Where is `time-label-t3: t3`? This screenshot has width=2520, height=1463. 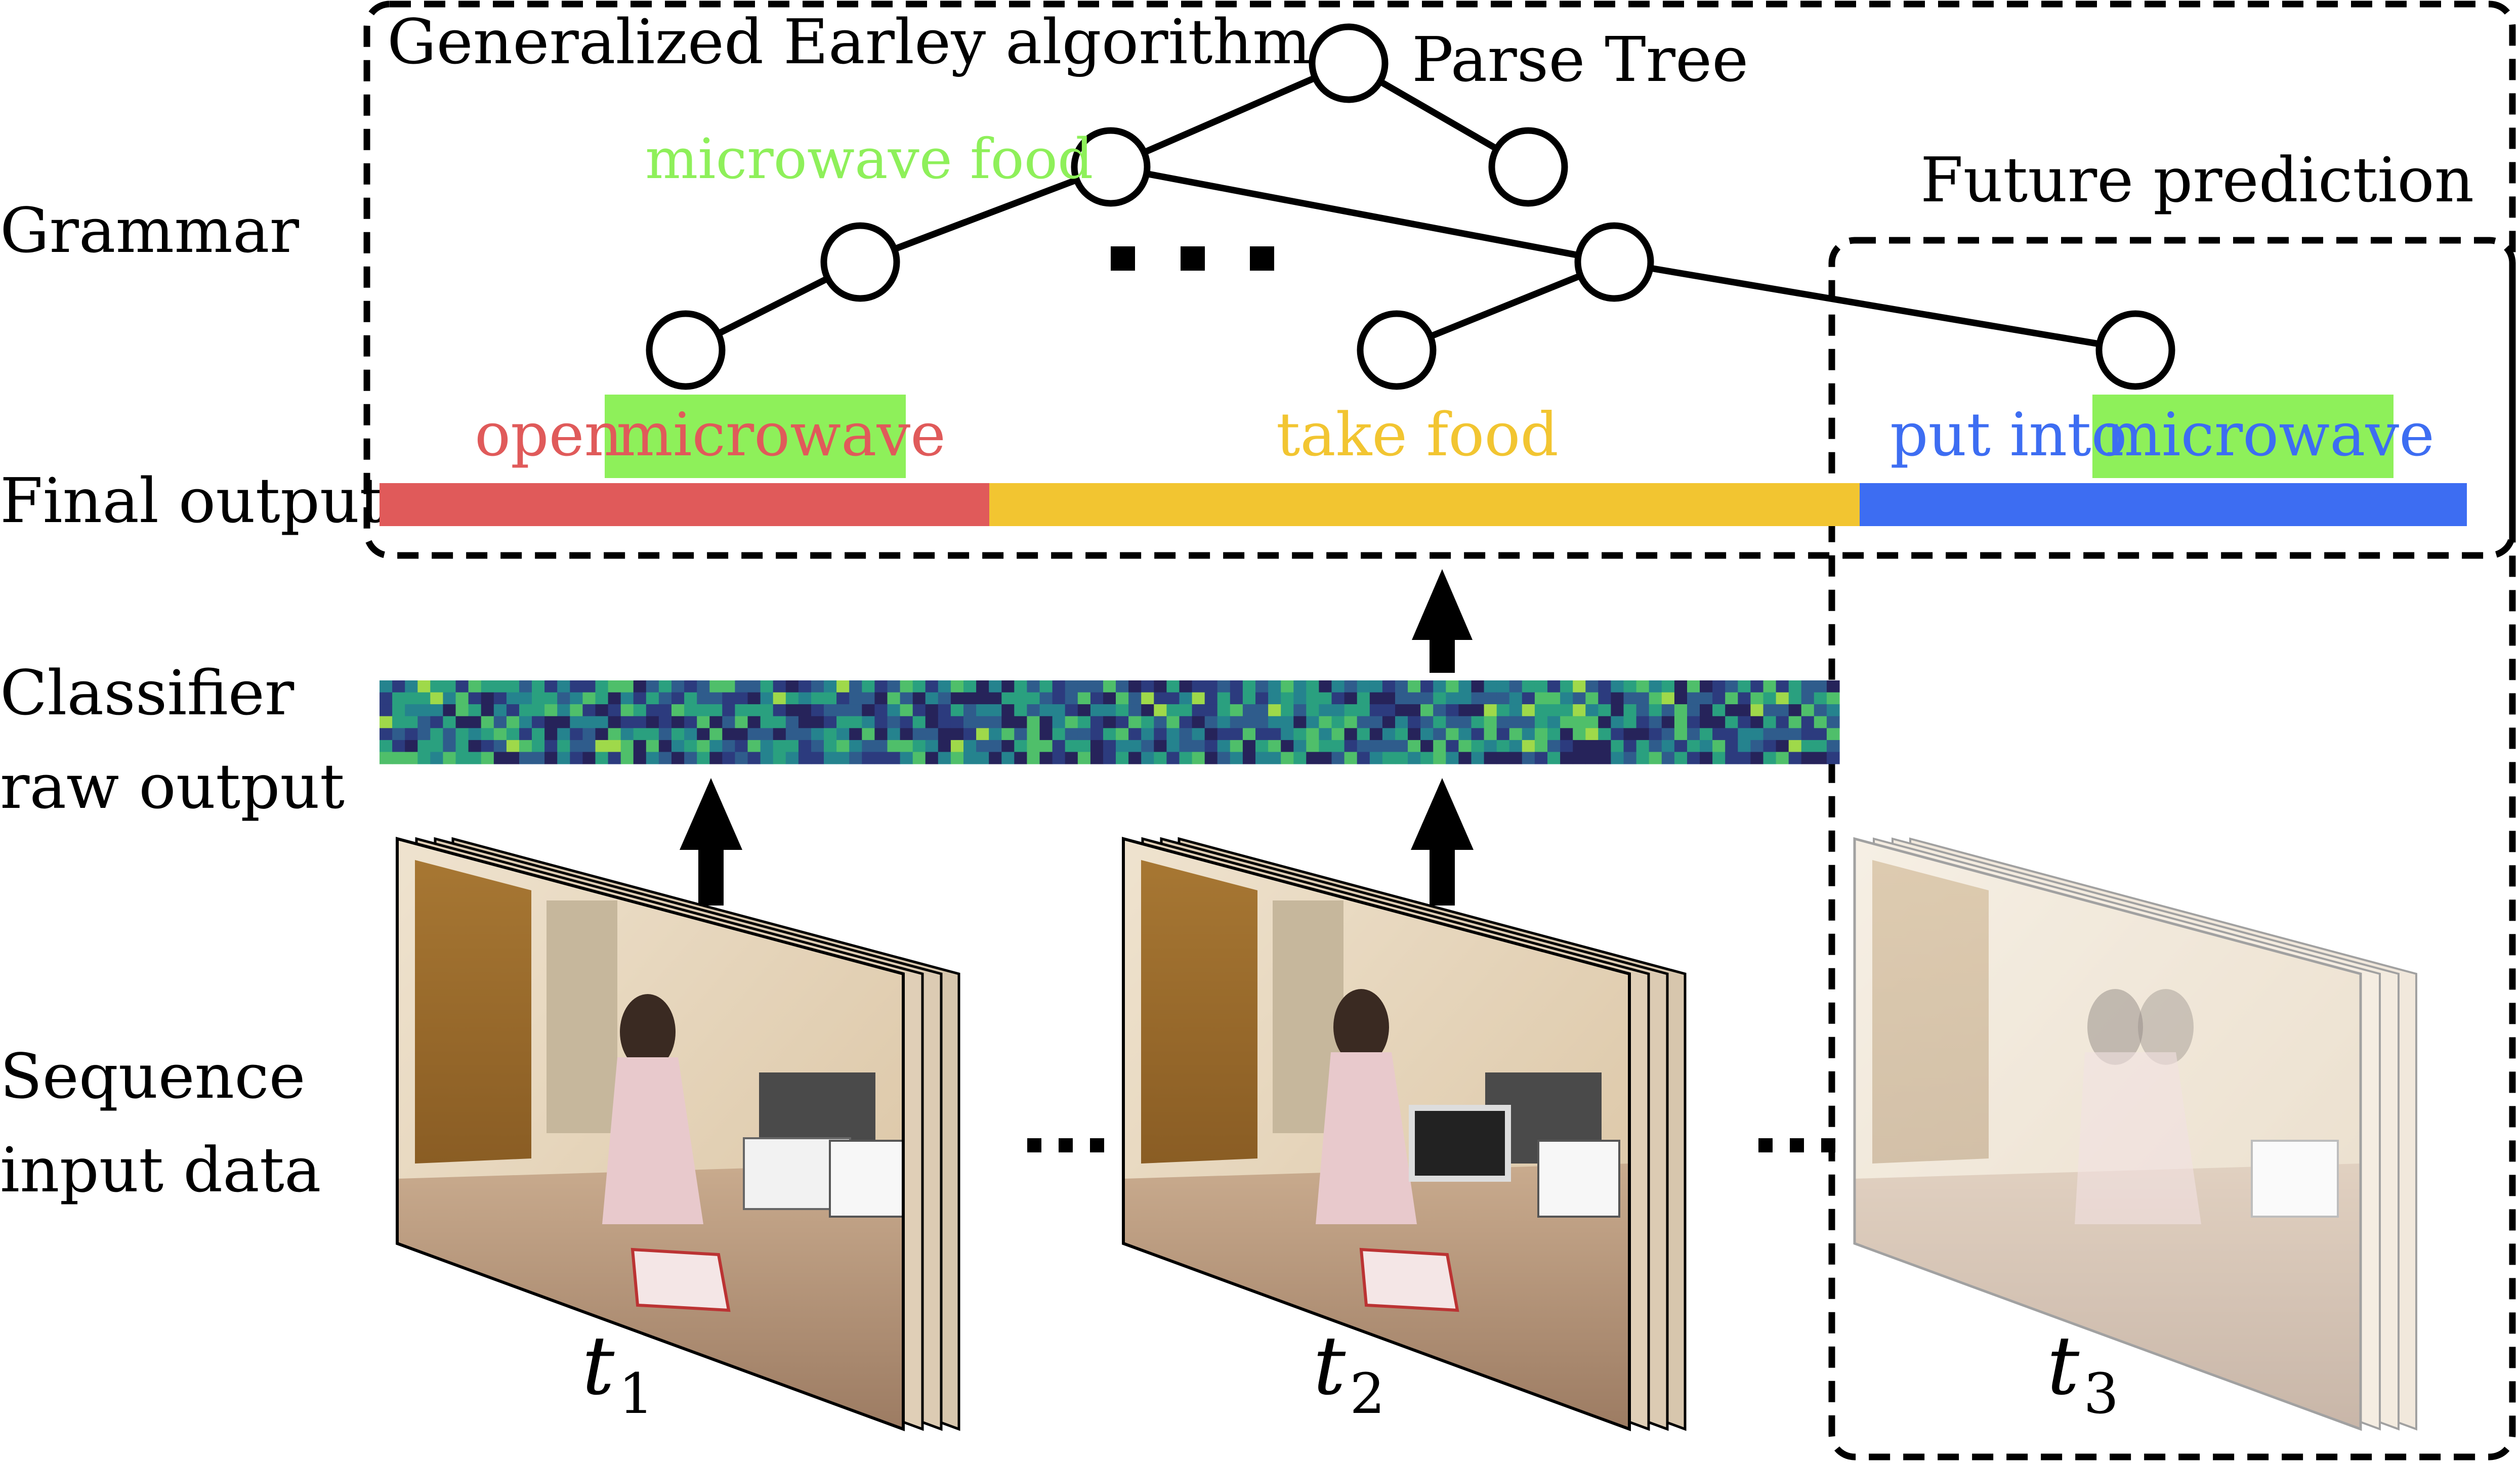 time-label-t3: t3 is located at coordinates (2083, 1372).